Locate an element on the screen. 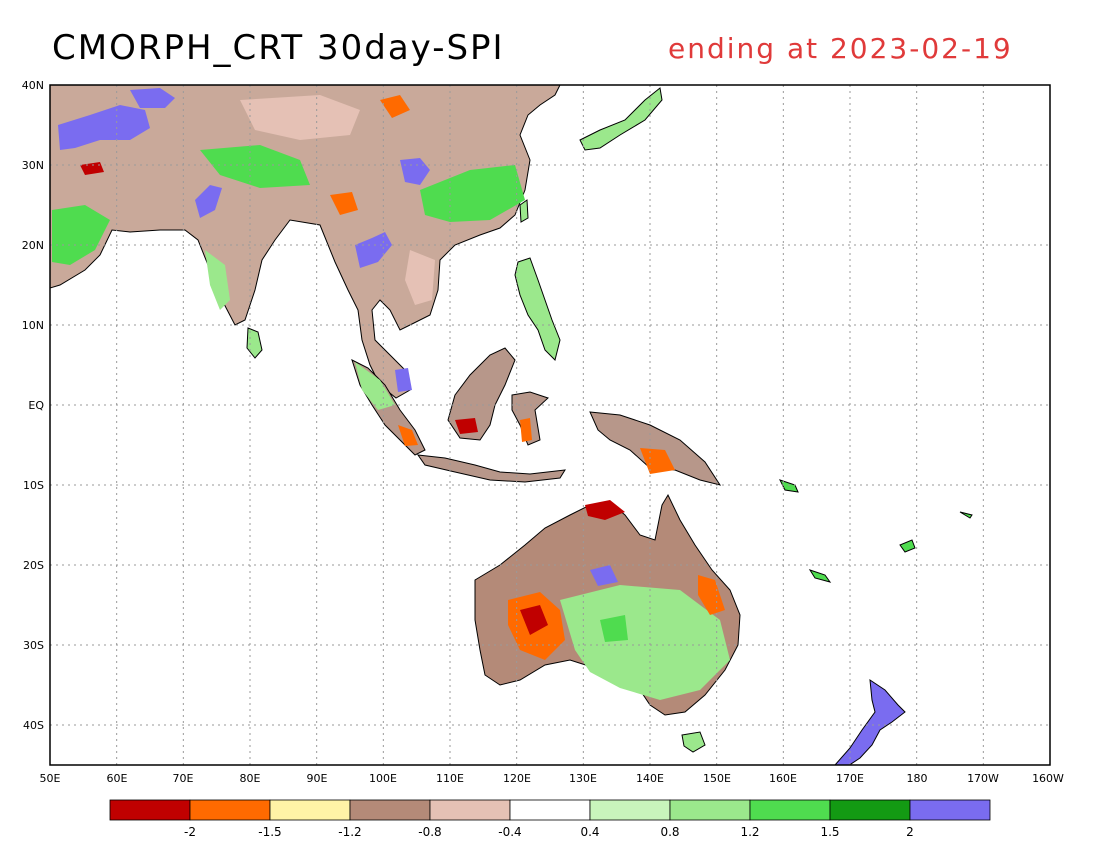  tasmania is located at coordinates (693, 742).